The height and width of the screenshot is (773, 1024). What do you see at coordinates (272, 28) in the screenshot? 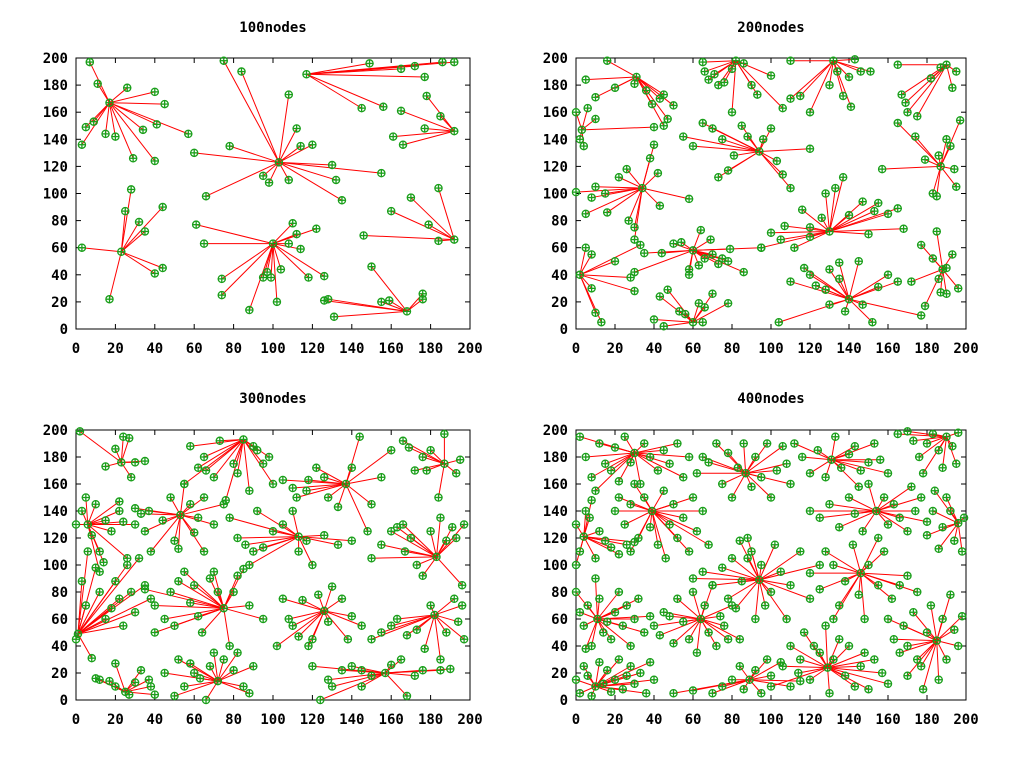
I see `chart-title: 100nodes` at bounding box center [272, 28].